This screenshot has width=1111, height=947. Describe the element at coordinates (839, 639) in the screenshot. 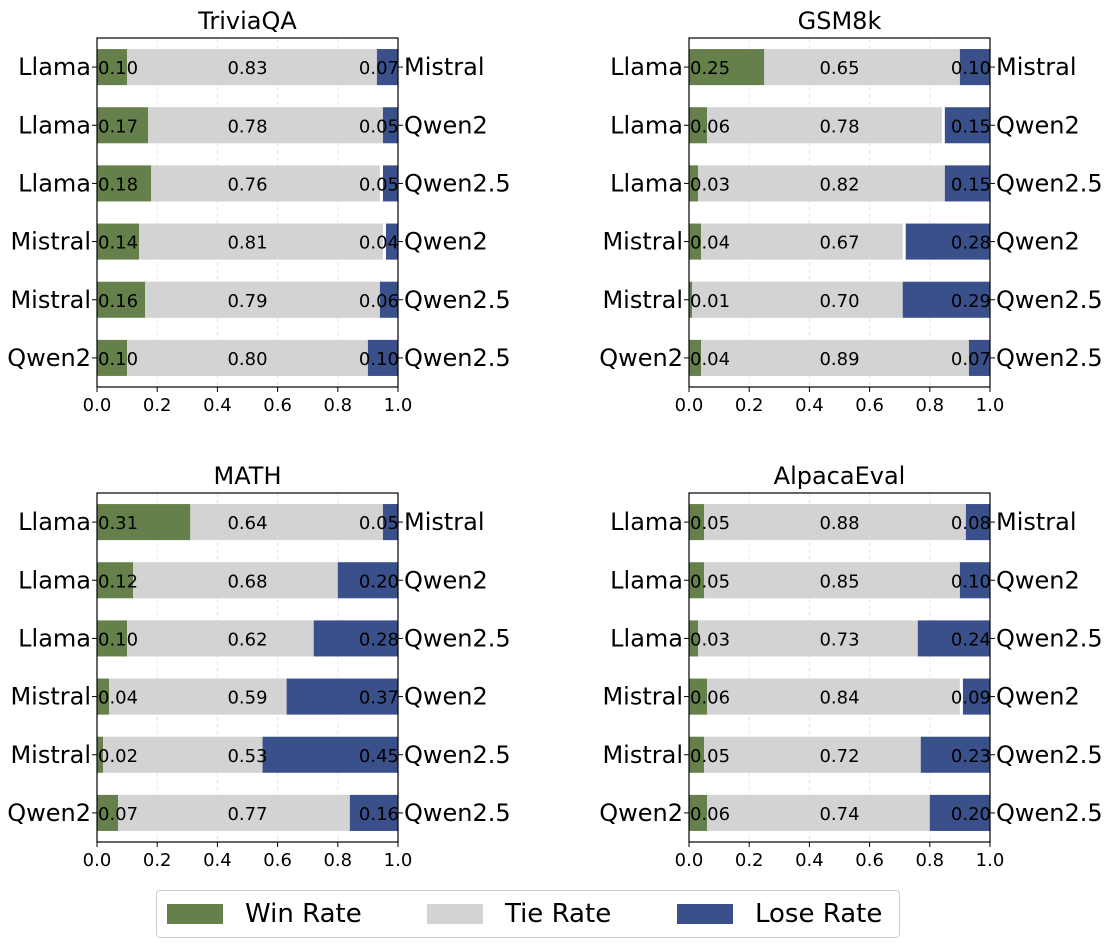

I see `data-label-tie: 0.73` at that location.